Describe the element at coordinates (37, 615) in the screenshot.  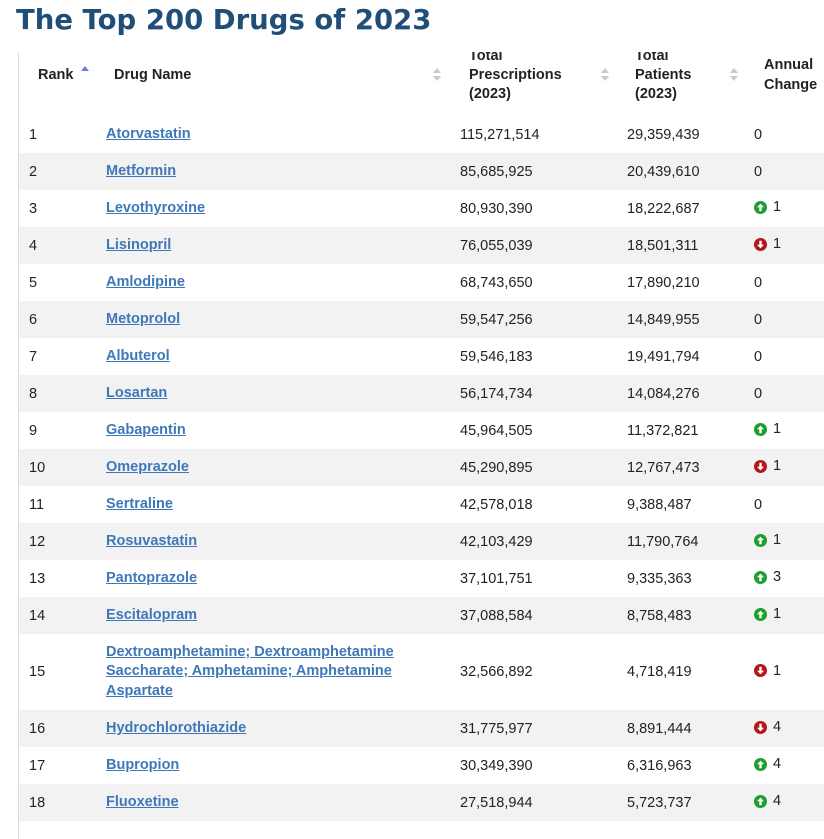
I see `rank-cell: 14` at that location.